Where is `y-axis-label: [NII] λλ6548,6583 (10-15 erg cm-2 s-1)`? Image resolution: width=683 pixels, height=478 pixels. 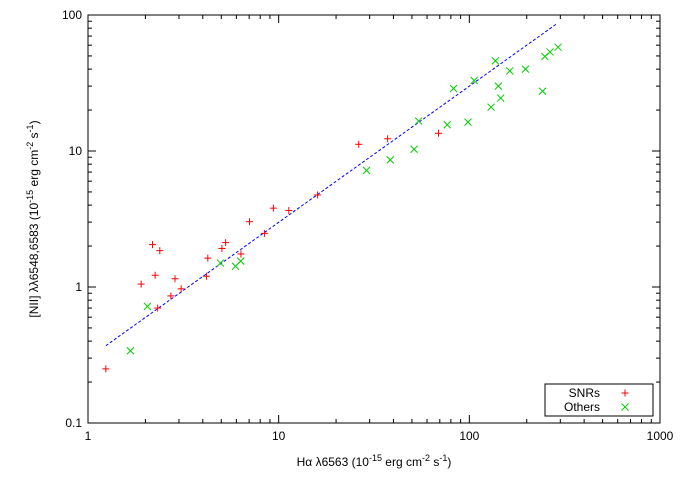
y-axis-label: [NII] λλ6548,6583 (10-15 erg cm-2 s-1) is located at coordinates (33, 218).